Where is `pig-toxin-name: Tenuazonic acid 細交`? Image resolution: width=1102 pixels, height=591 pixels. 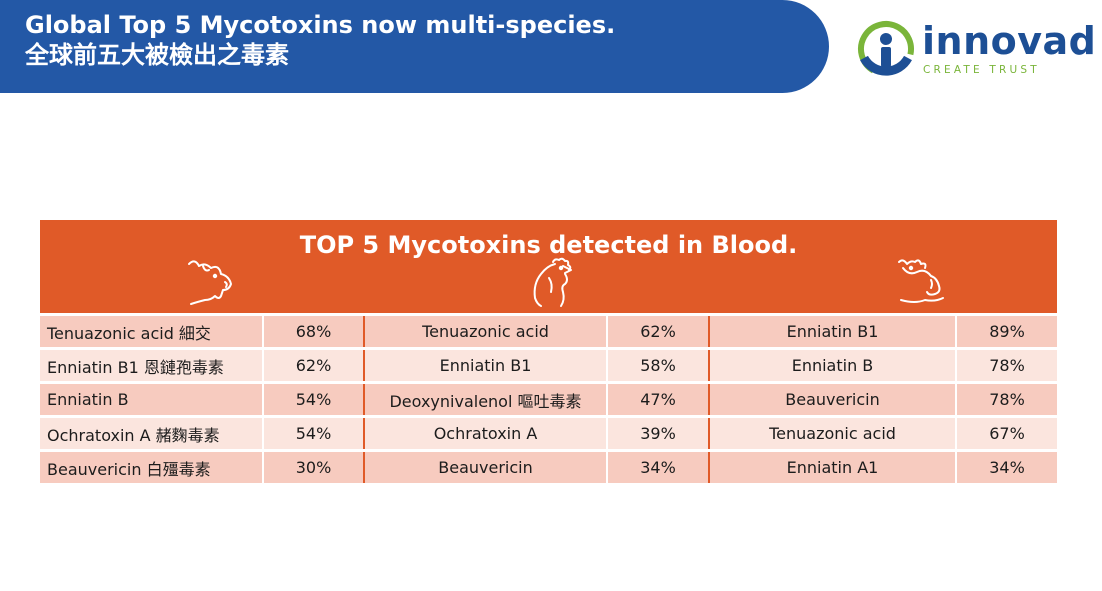 pig-toxin-name: Tenuazonic acid 細交 is located at coordinates (129, 333).